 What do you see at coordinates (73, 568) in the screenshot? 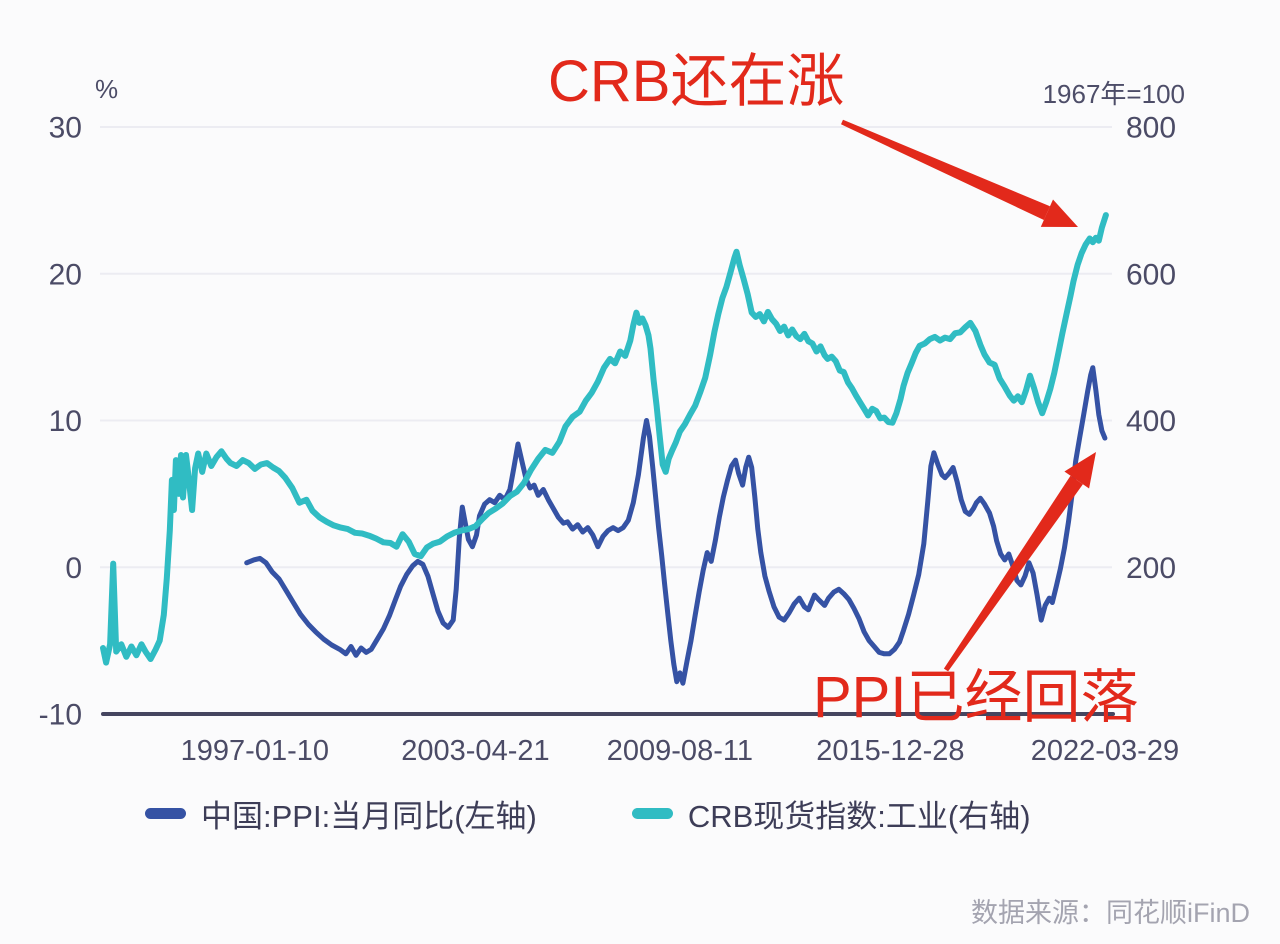
I see `svg-text: 0` at bounding box center [73, 568].